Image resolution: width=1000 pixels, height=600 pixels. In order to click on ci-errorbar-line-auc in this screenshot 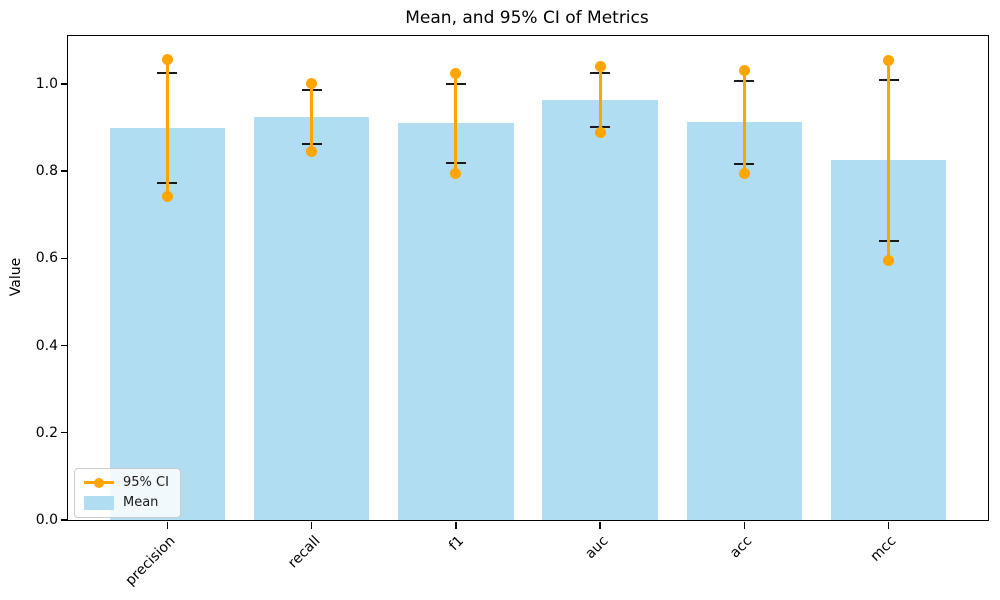, I will do `click(600, 99)`.